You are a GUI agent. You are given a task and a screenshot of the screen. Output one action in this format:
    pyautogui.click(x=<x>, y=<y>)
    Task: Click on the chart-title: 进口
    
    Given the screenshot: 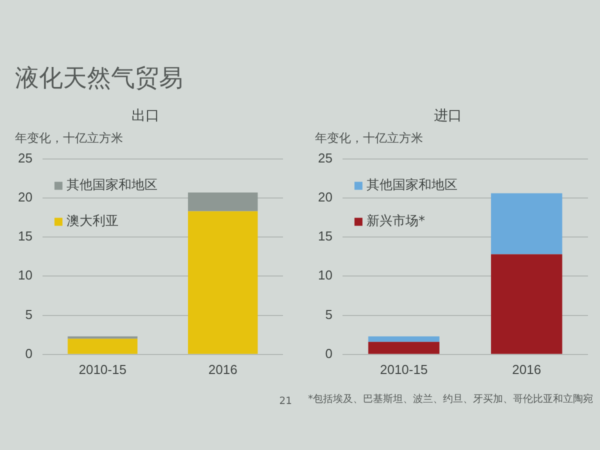 What is the action you would take?
    pyautogui.click(x=448, y=116)
    